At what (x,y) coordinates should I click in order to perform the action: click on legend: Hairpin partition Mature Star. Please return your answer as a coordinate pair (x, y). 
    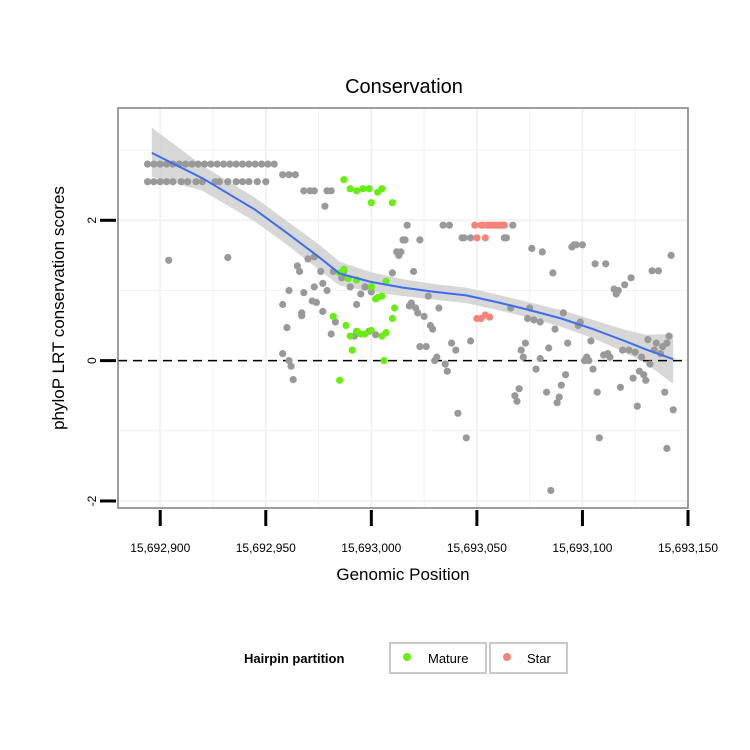
    Looking at the image, I should click on (406, 658).